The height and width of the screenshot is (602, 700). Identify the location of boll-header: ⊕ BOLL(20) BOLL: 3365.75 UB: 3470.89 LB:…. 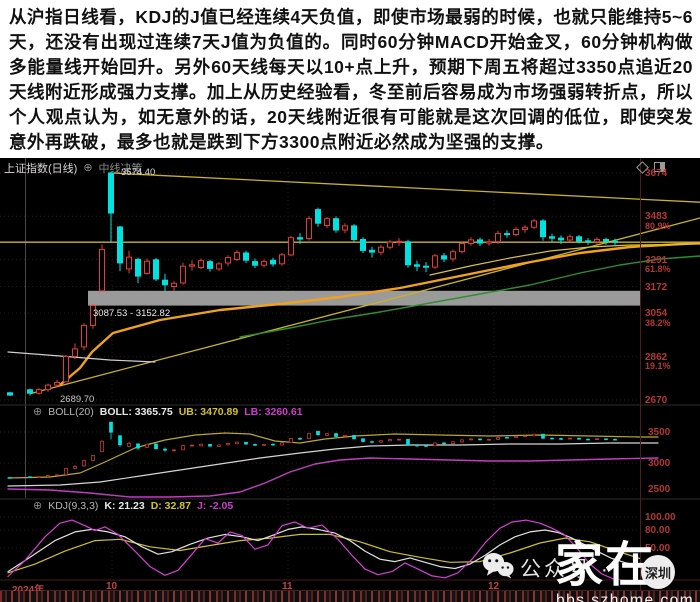
(168, 412).